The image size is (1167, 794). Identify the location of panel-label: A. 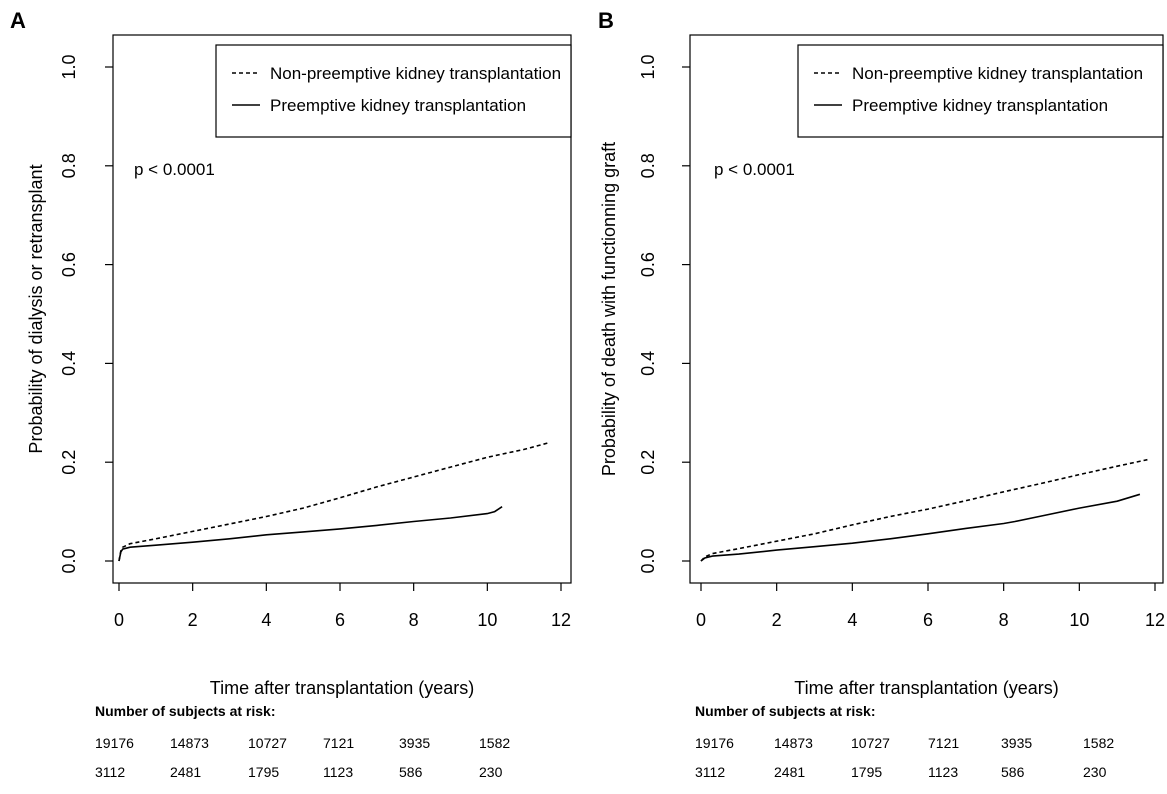
(18, 20).